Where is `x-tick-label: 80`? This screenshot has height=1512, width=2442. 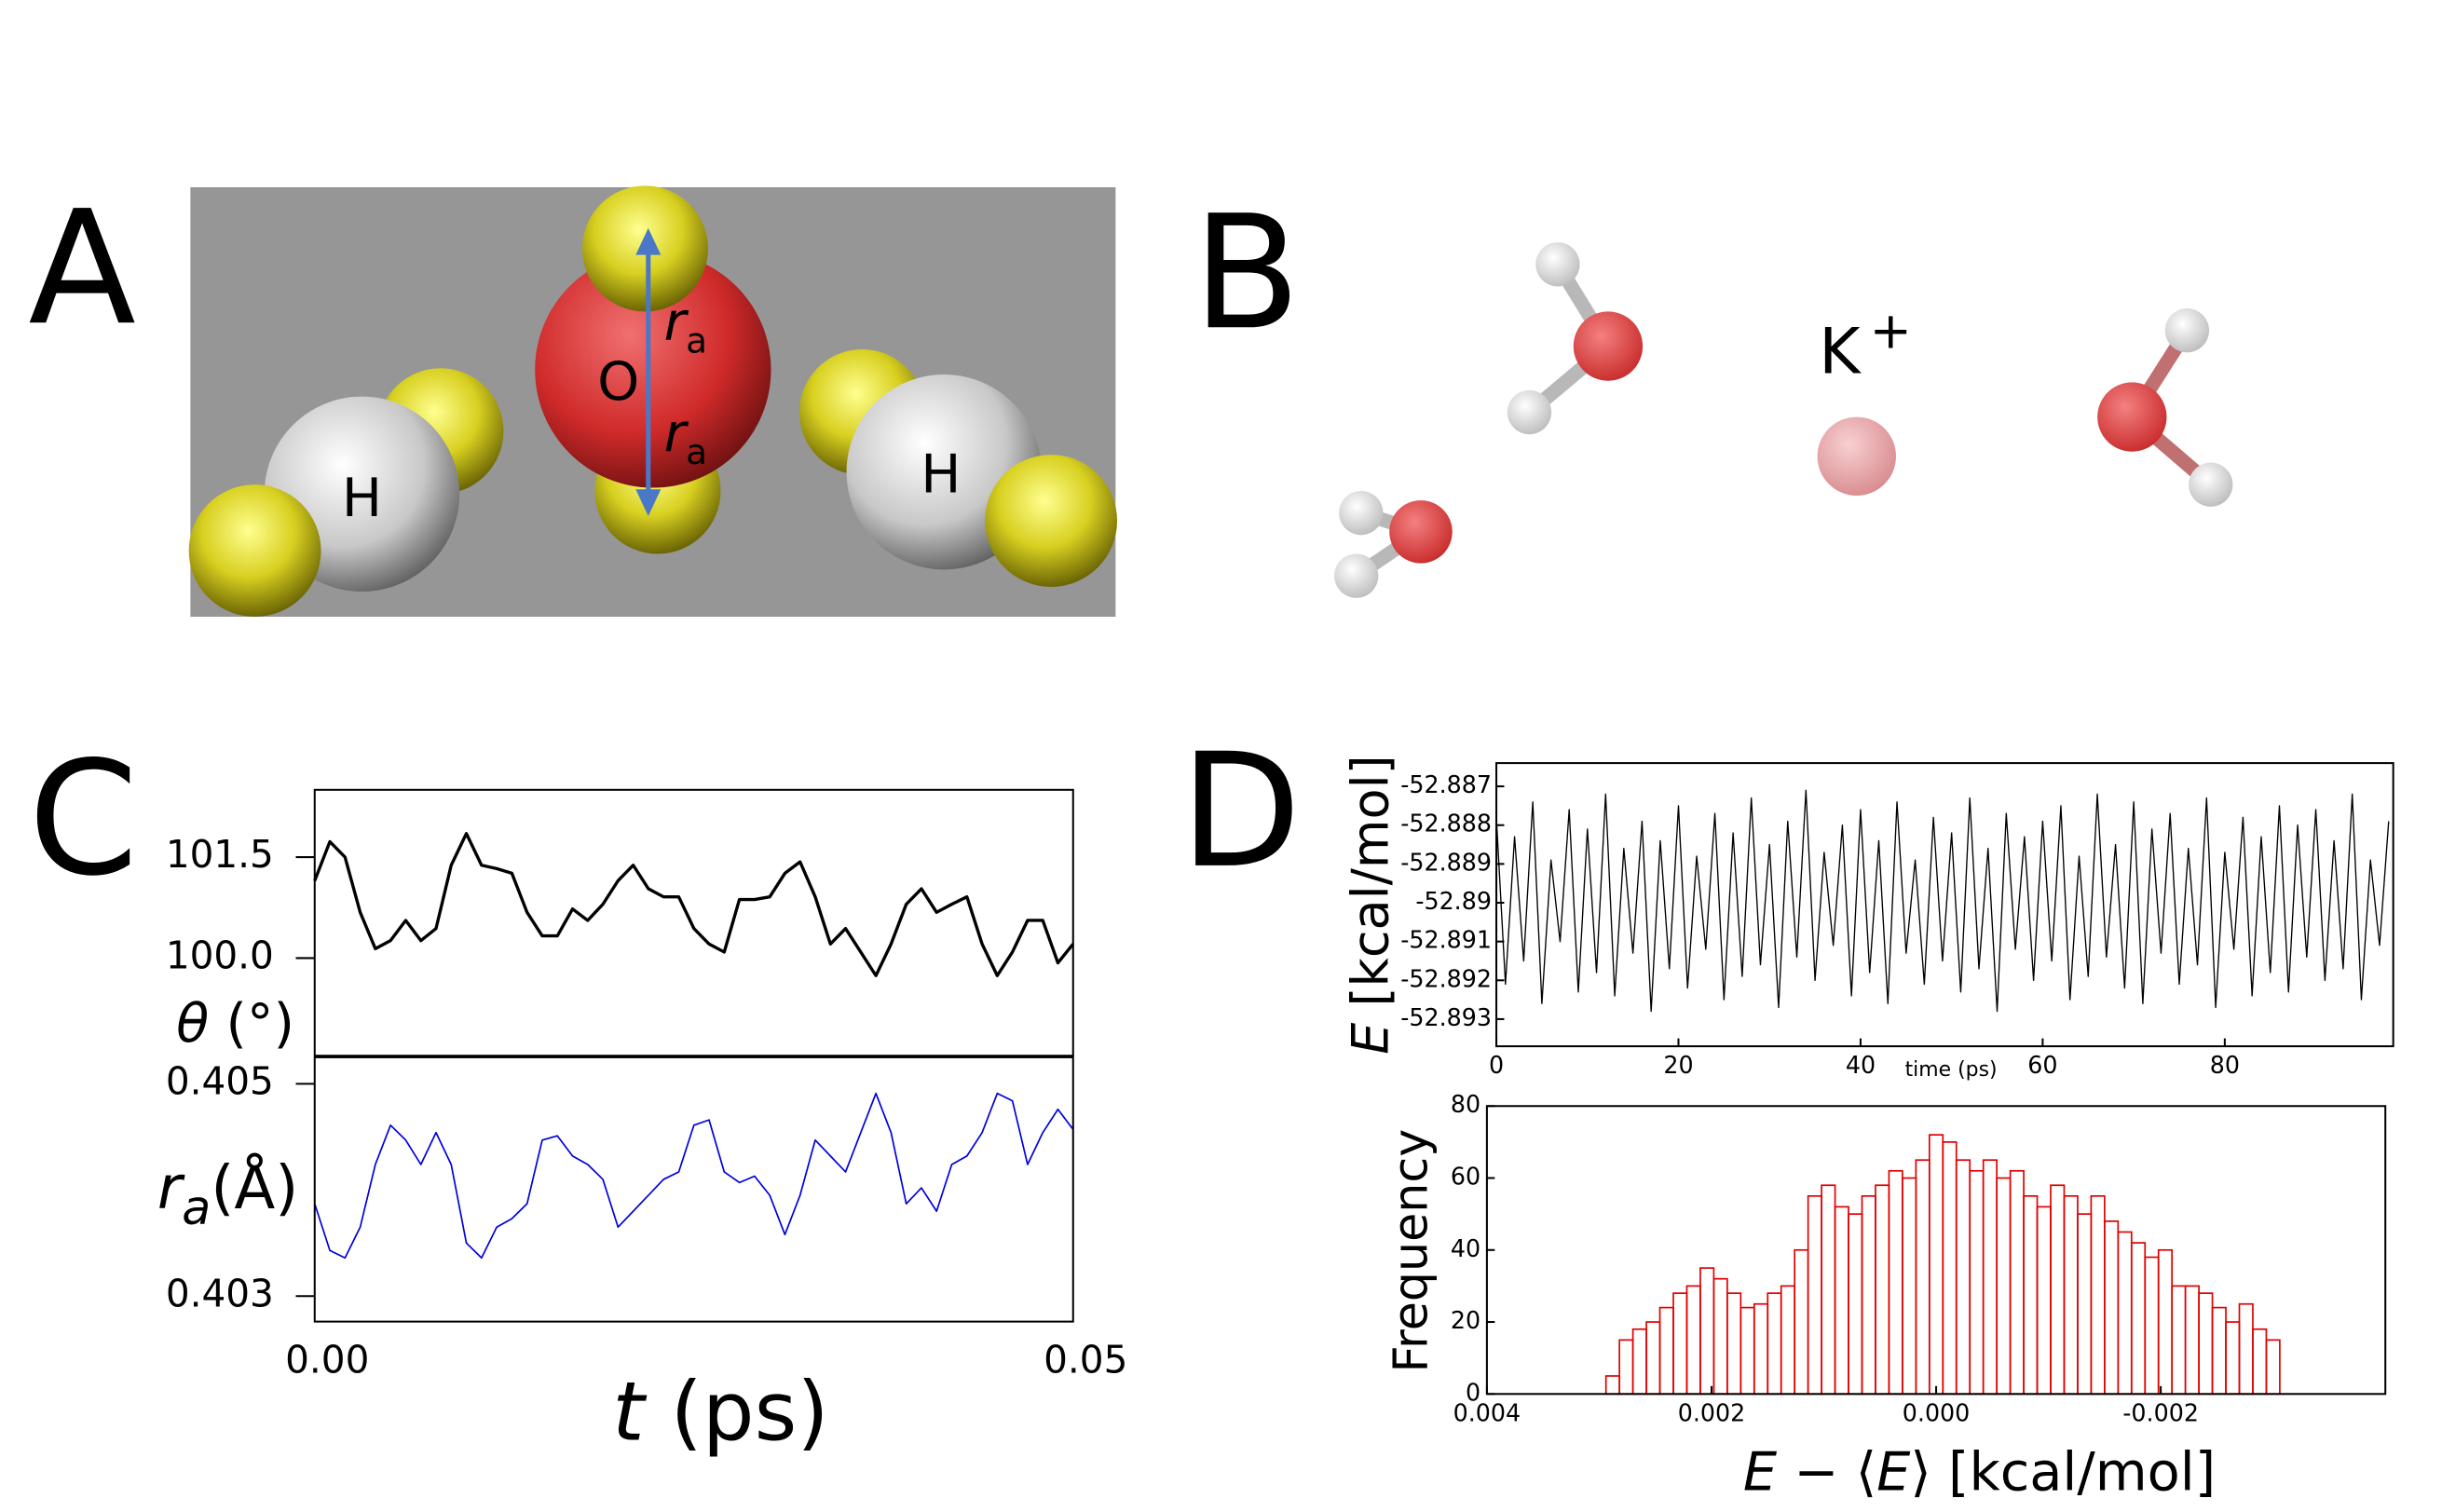 x-tick-label: 80 is located at coordinates (2225, 1065).